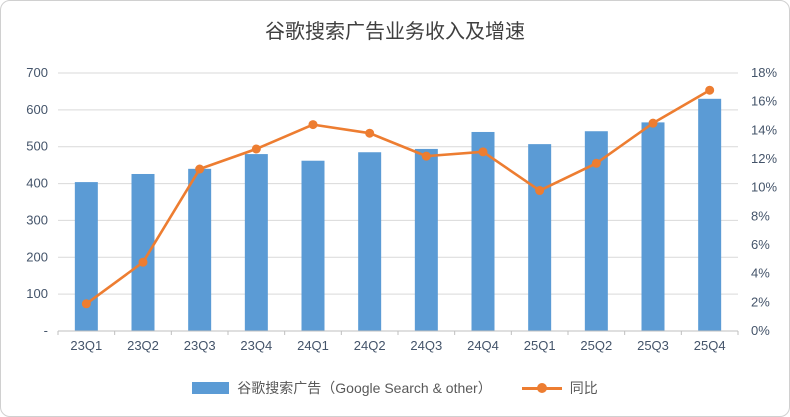 This screenshot has height=417, width=790. Describe the element at coordinates (256, 149) in the screenshot. I see `yoy-marker-23Q4` at that location.